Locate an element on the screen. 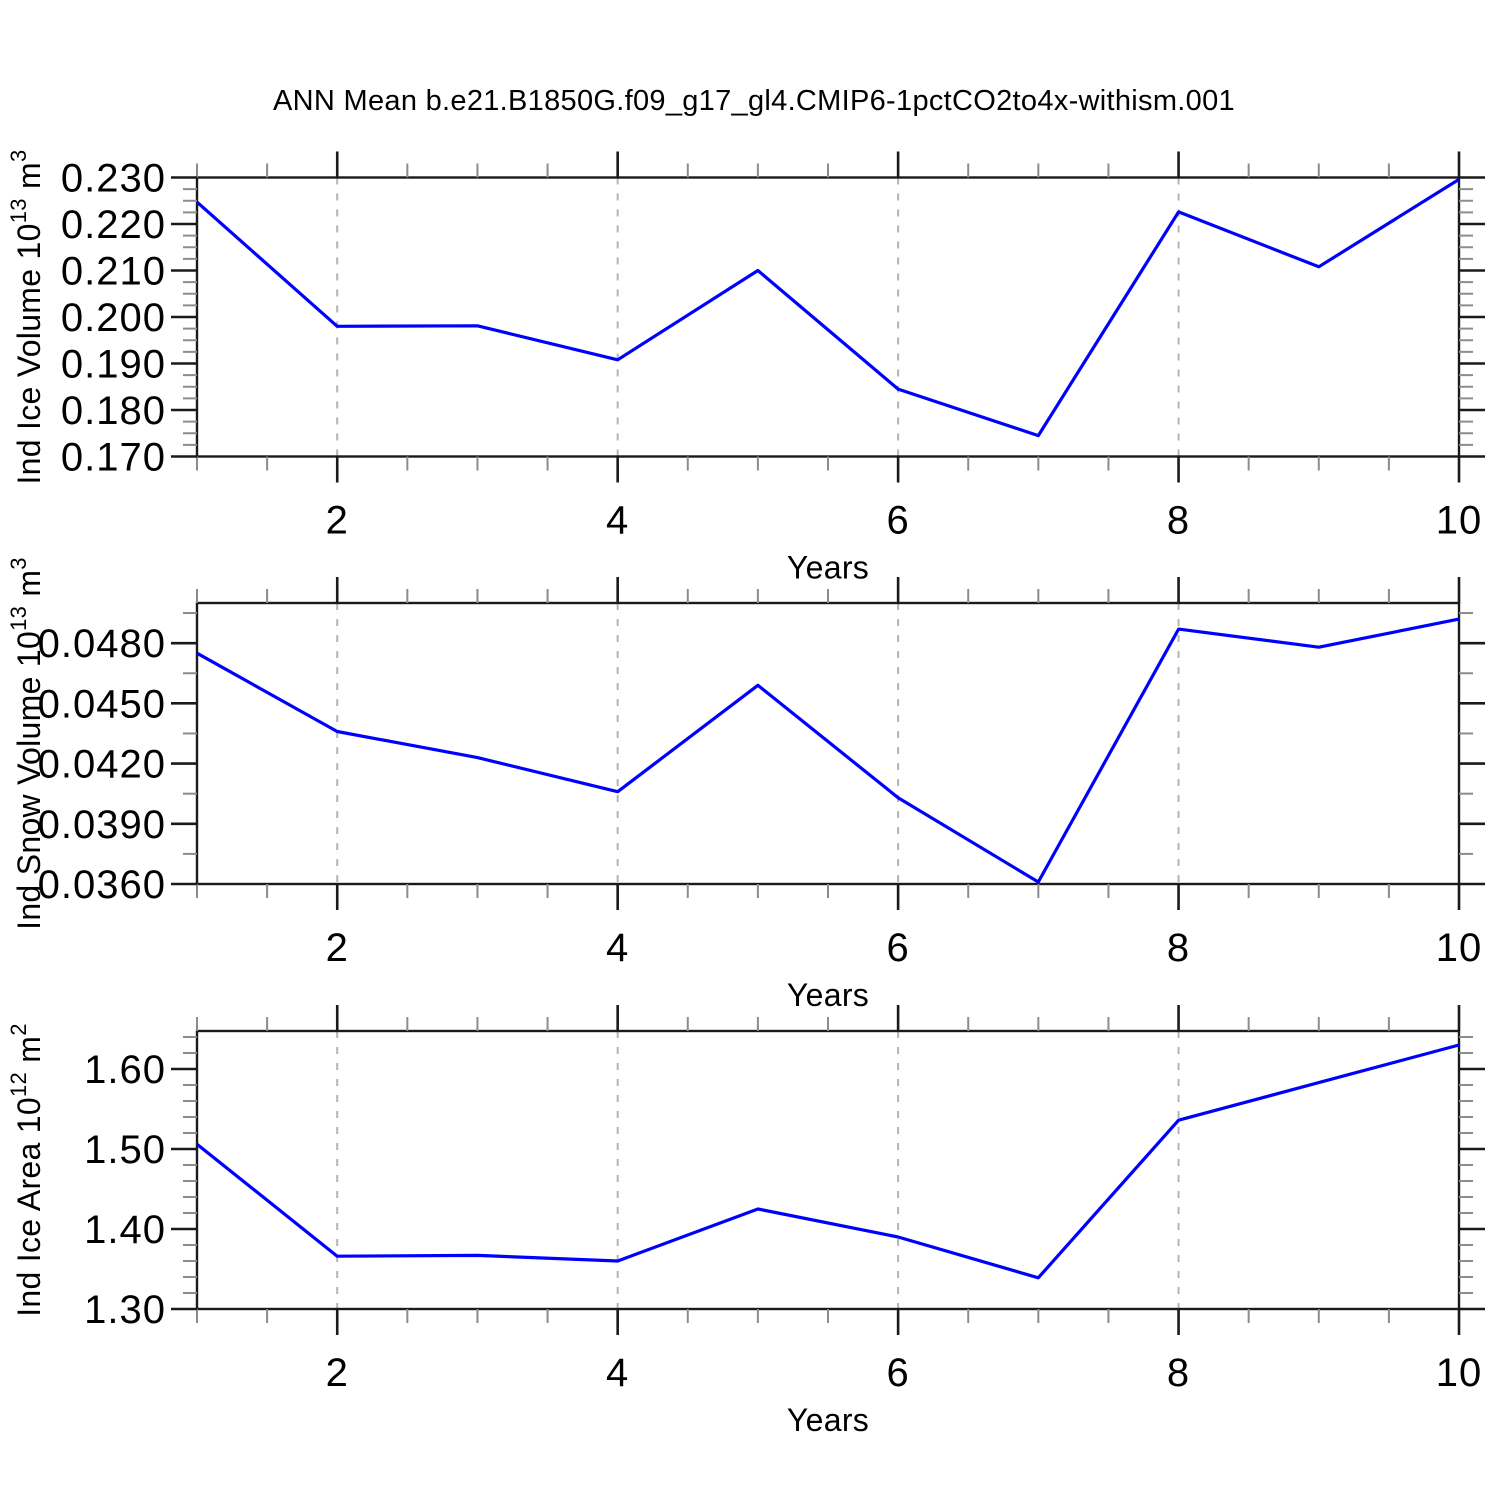 Image resolution: width=1500 pixels, height=1500 pixels. y-tick-label: 0.0360 is located at coordinates (102, 885).